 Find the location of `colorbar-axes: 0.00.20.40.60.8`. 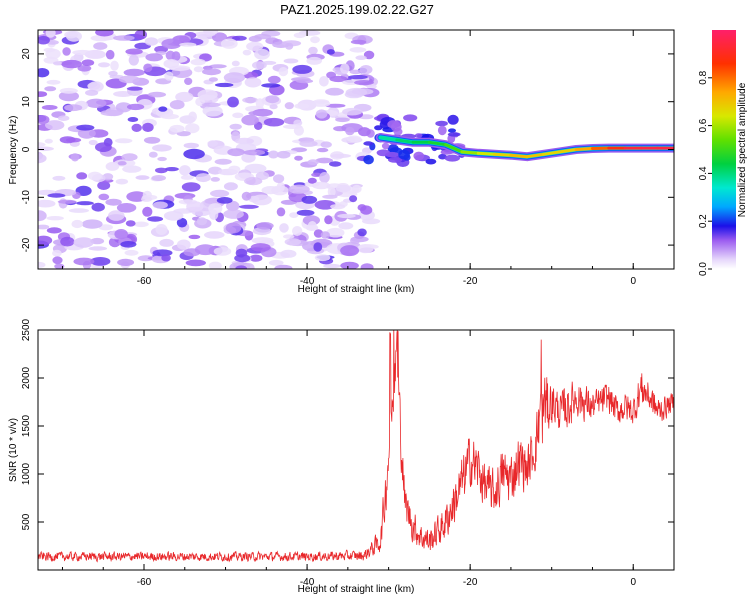

colorbar-axes: 0.00.20.40.60.8 is located at coordinates (705, 173).